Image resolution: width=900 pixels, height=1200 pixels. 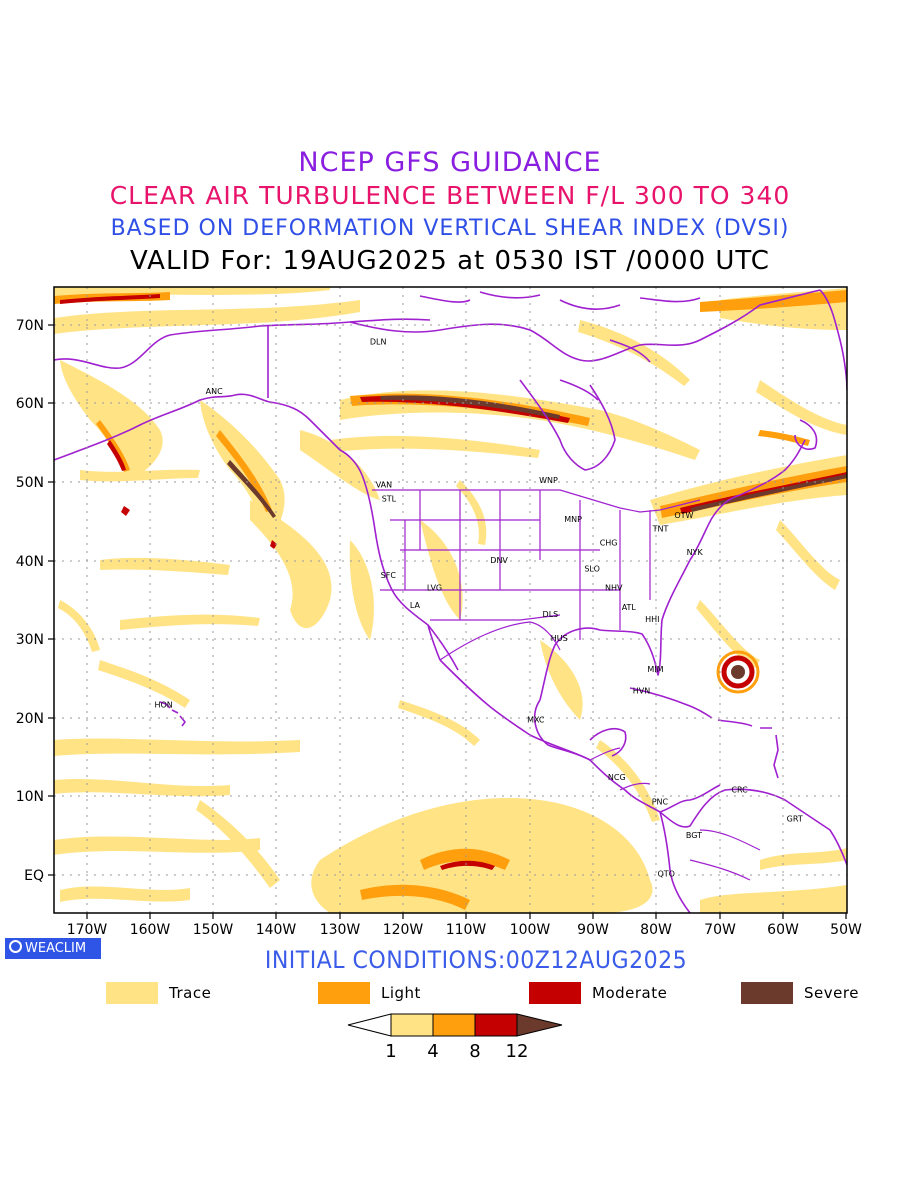 I want to click on station-label-grt: GRT, so click(x=795, y=819).